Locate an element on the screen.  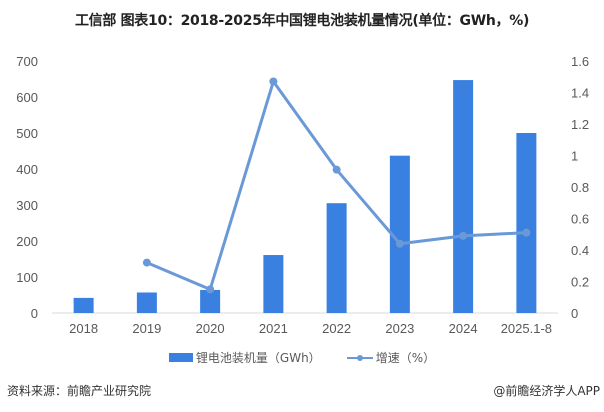
x-tick-label: 2019 is located at coordinates (146, 328).